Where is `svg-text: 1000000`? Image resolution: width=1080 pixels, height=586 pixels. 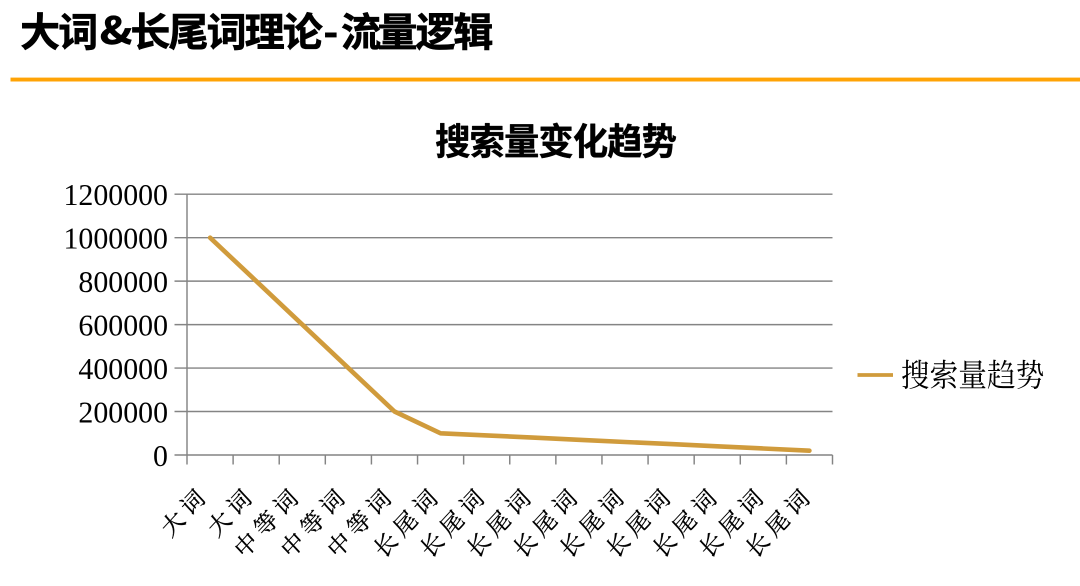
svg-text: 1000000 is located at coordinates (115, 238).